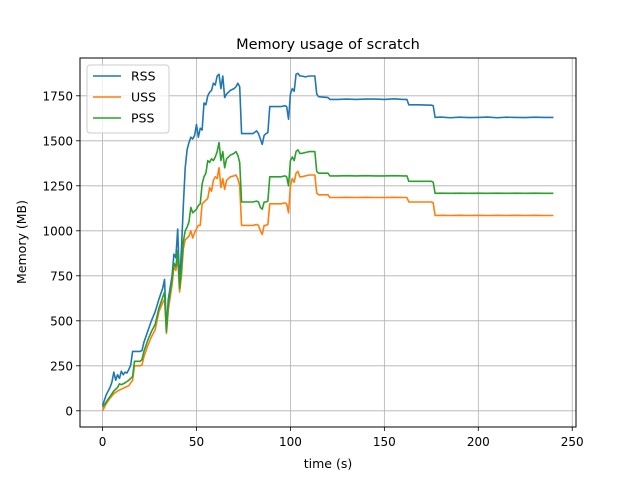 The height and width of the screenshot is (480, 640). What do you see at coordinates (61, 366) in the screenshot?
I see `y-tick-label: 250` at bounding box center [61, 366].